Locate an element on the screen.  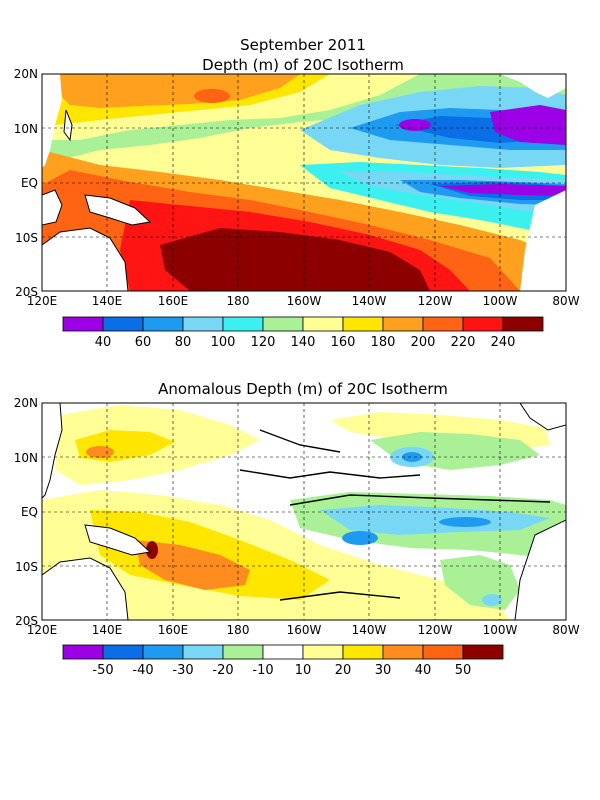
top-land-americas is located at coordinates (533, 86).